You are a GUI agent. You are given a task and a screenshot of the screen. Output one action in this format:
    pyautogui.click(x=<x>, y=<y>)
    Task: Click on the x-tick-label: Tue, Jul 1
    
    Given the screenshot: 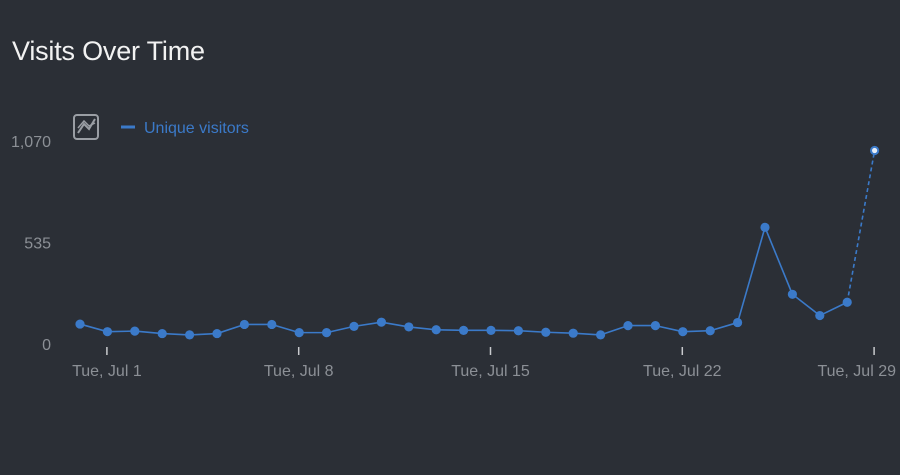 What is the action you would take?
    pyautogui.click(x=107, y=371)
    